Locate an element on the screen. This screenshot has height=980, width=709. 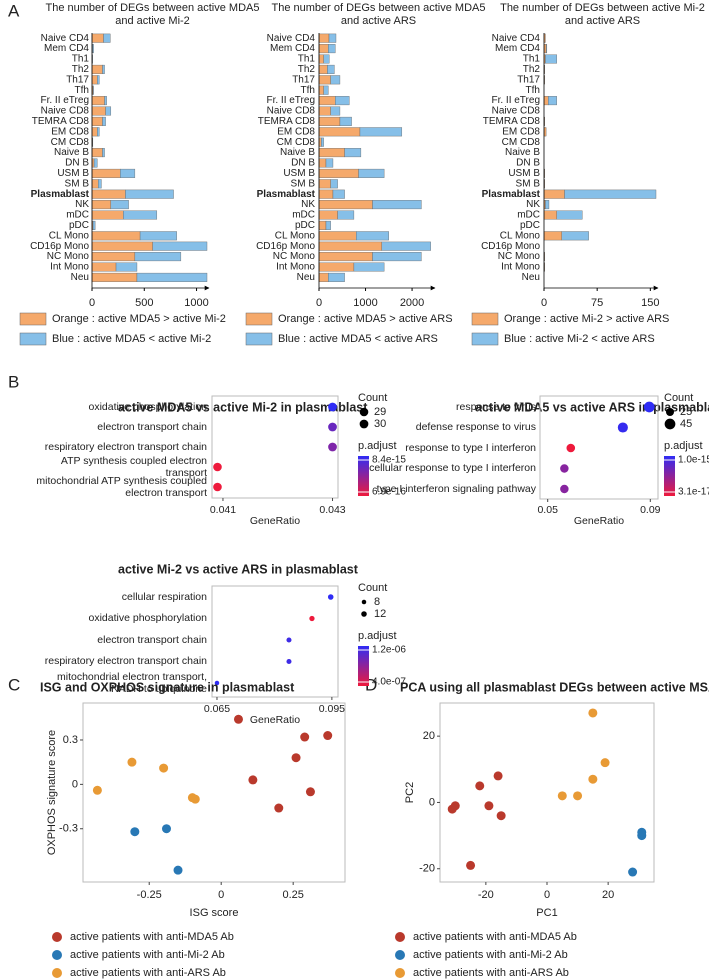
legend-label: Orange : active MDA5 > active Mi-2 is located at coordinates (139, 319).